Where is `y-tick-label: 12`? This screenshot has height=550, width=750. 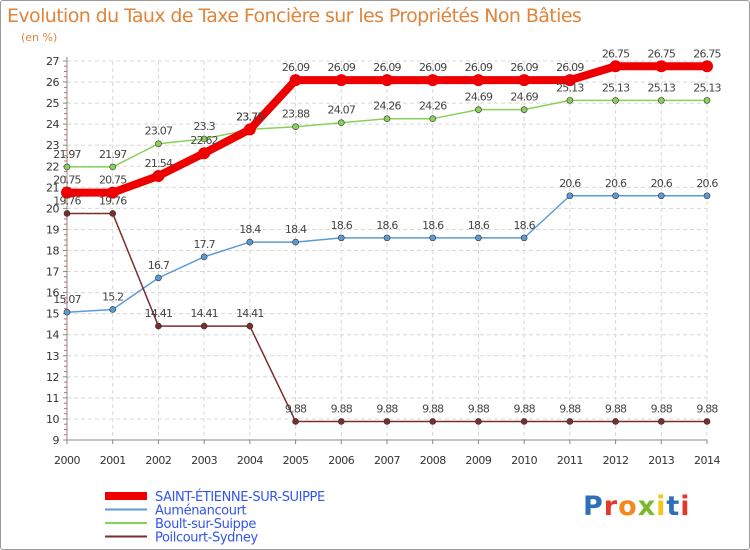
y-tick-label: 12 is located at coordinates (52, 377).